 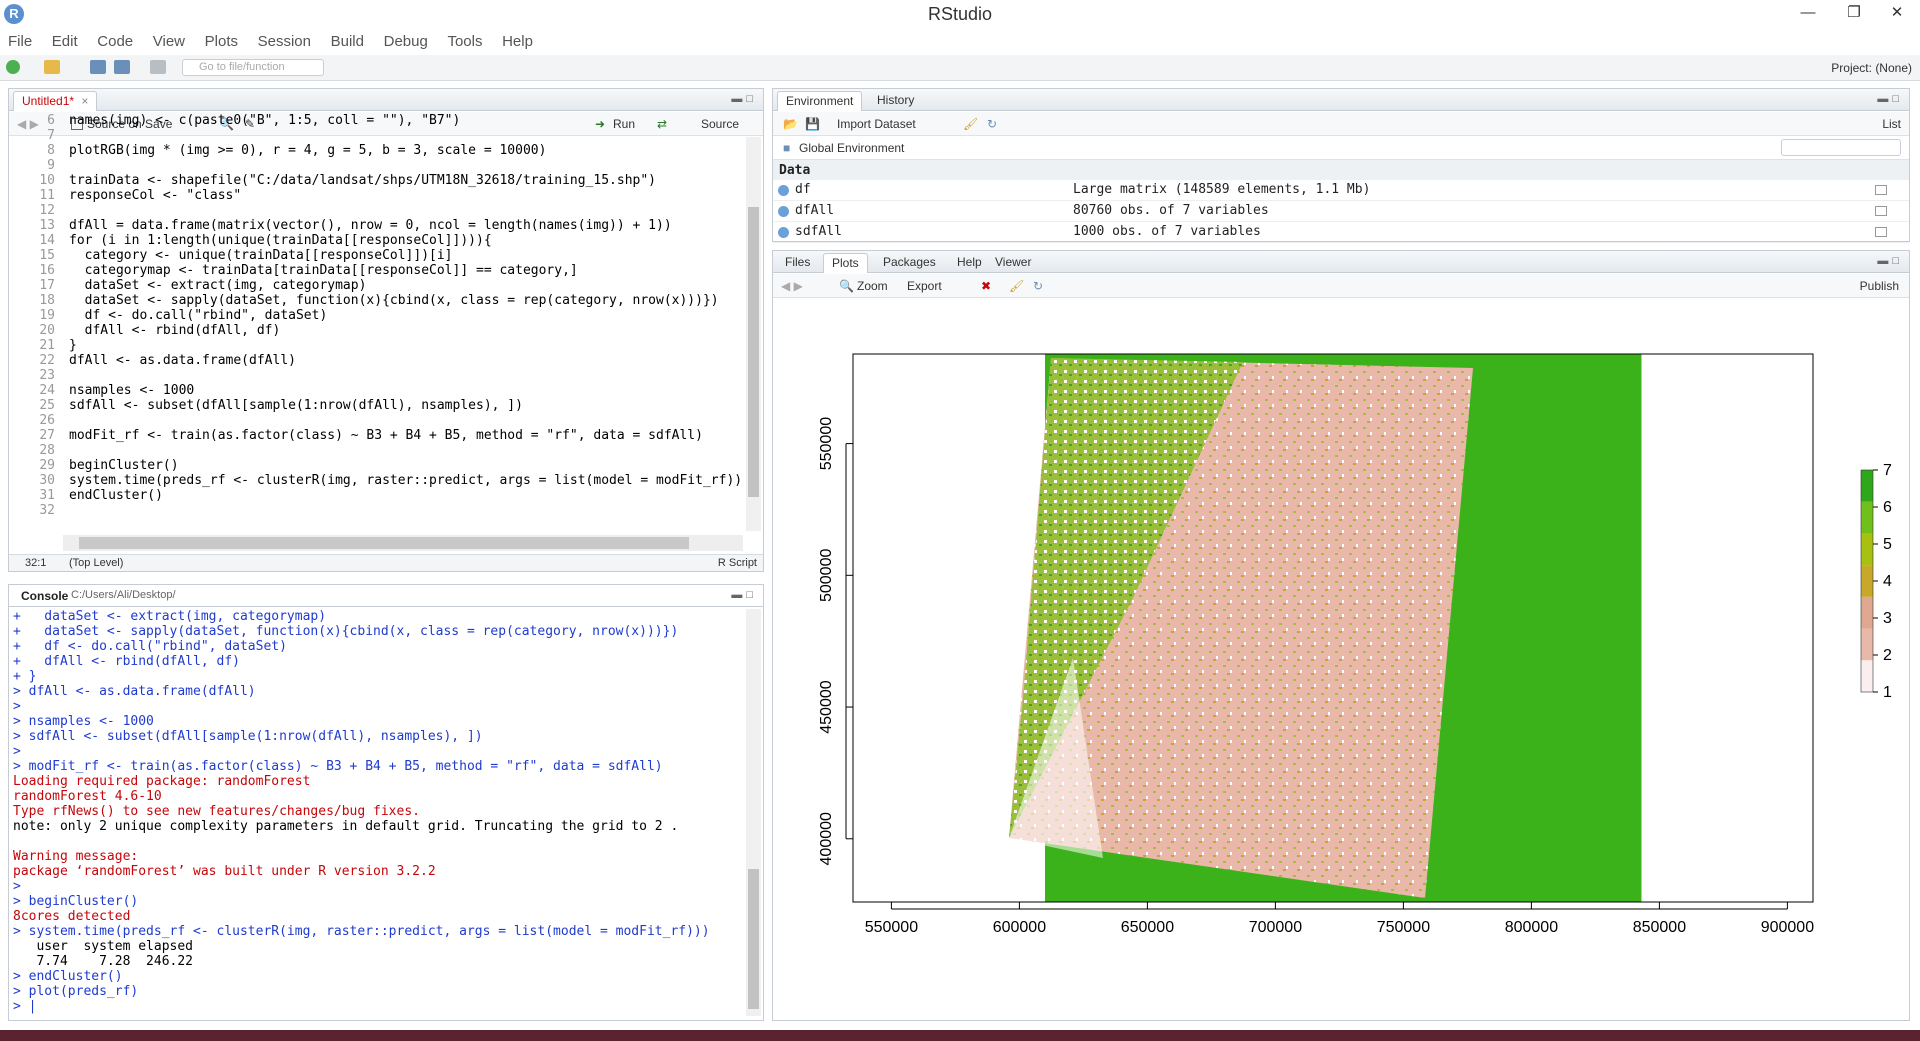 What do you see at coordinates (73, 345) in the screenshot?
I see `code-line: }` at bounding box center [73, 345].